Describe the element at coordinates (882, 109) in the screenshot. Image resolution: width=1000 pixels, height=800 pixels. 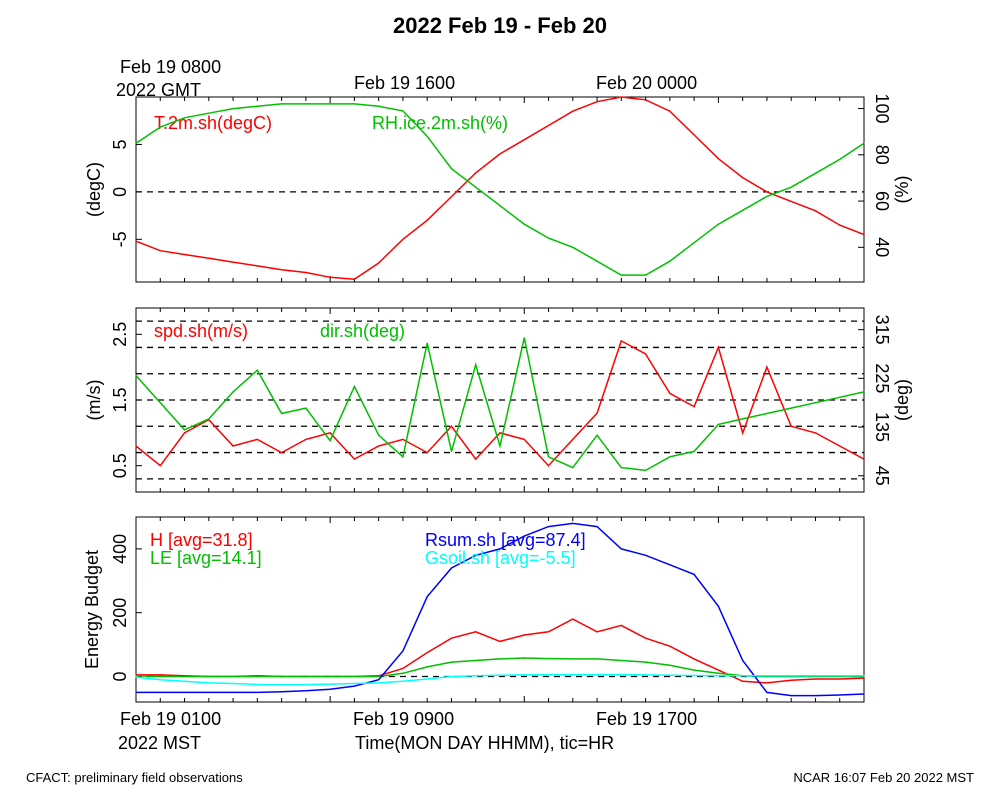
I see `y-right-tick-label: 100` at that location.